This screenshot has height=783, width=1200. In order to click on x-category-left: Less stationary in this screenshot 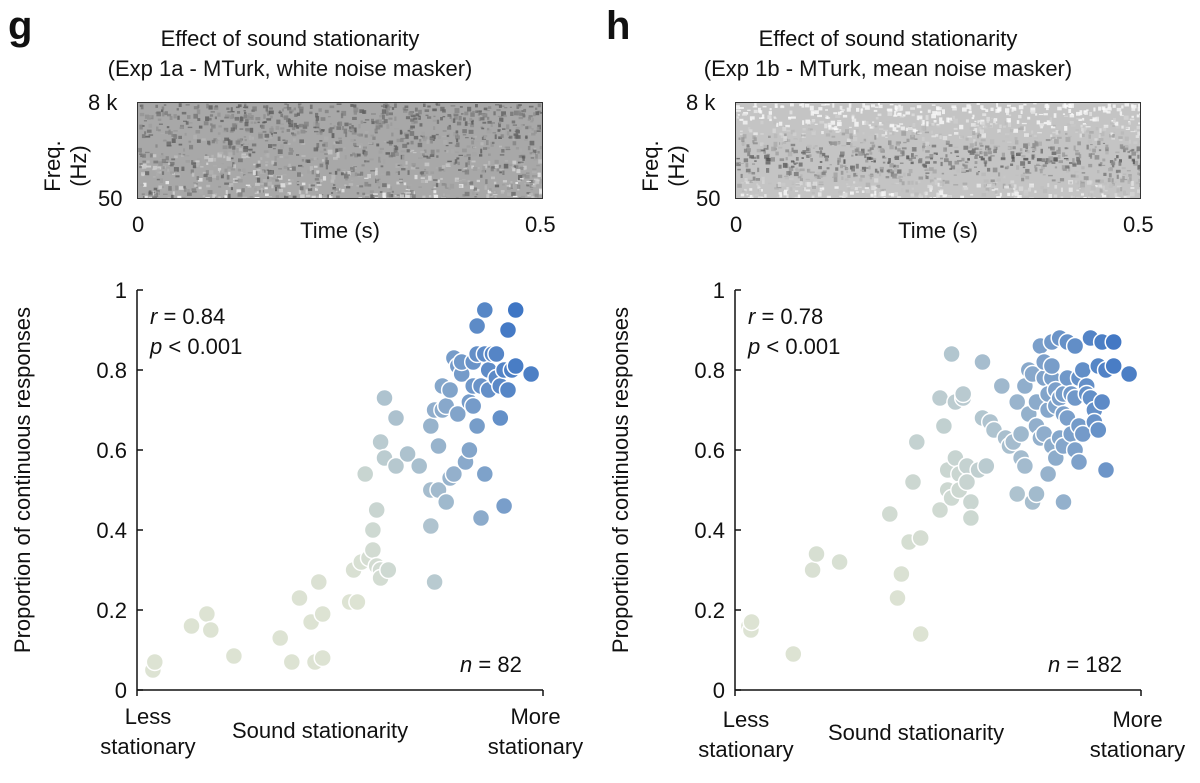, I will do `click(148, 732)`.